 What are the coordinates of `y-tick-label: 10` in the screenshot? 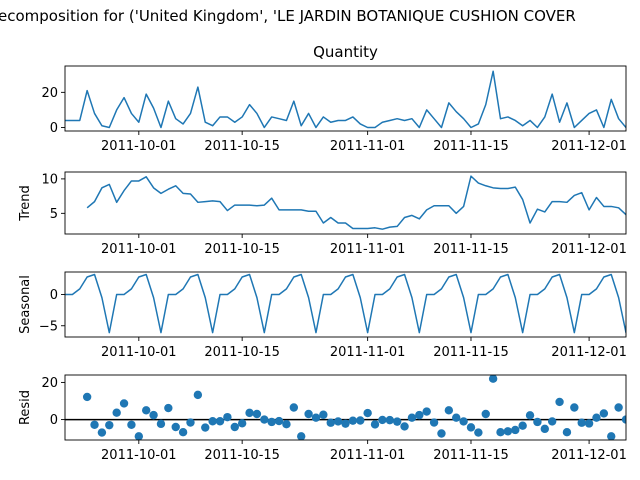 It's located at (49, 179).